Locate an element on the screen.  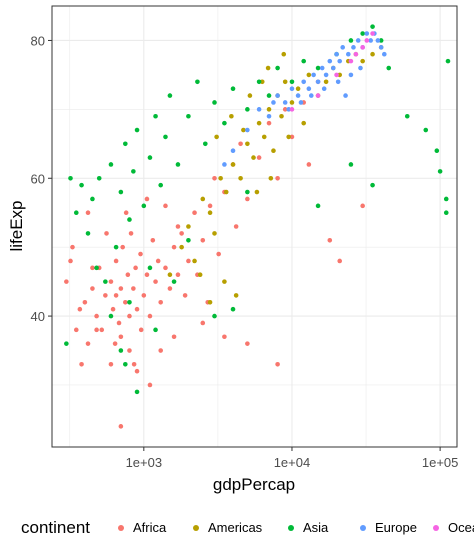
x-axis: 1e+03 1e+04 1e+05 is located at coordinates (292, 458).